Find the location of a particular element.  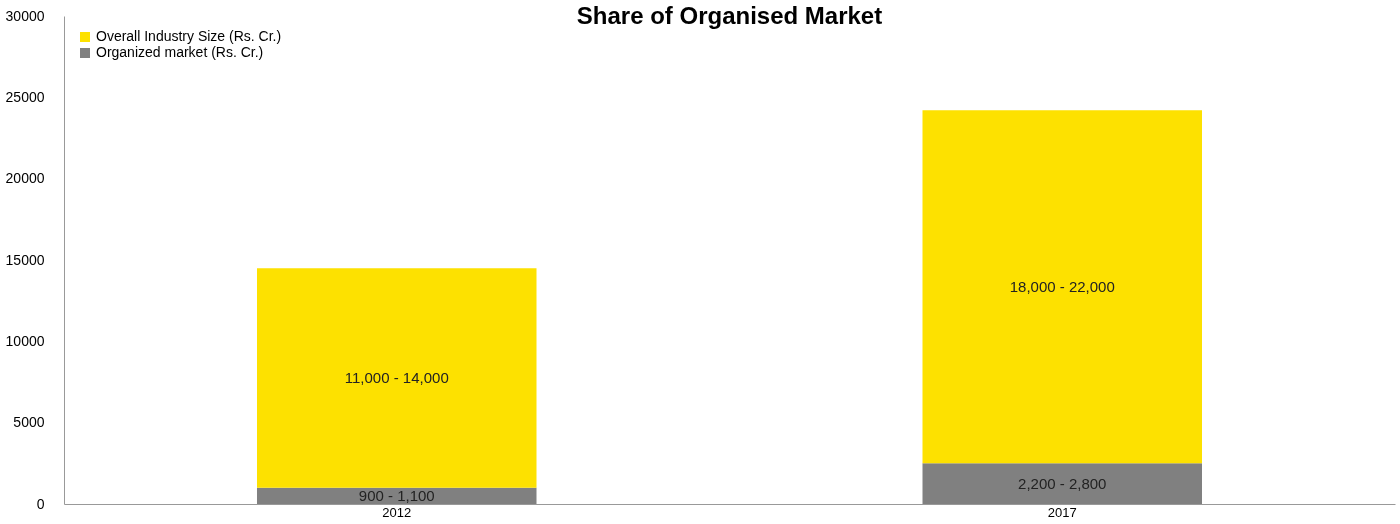

legend-label: Overall Industry Size (Rs. Cr.) is located at coordinates (189, 36).